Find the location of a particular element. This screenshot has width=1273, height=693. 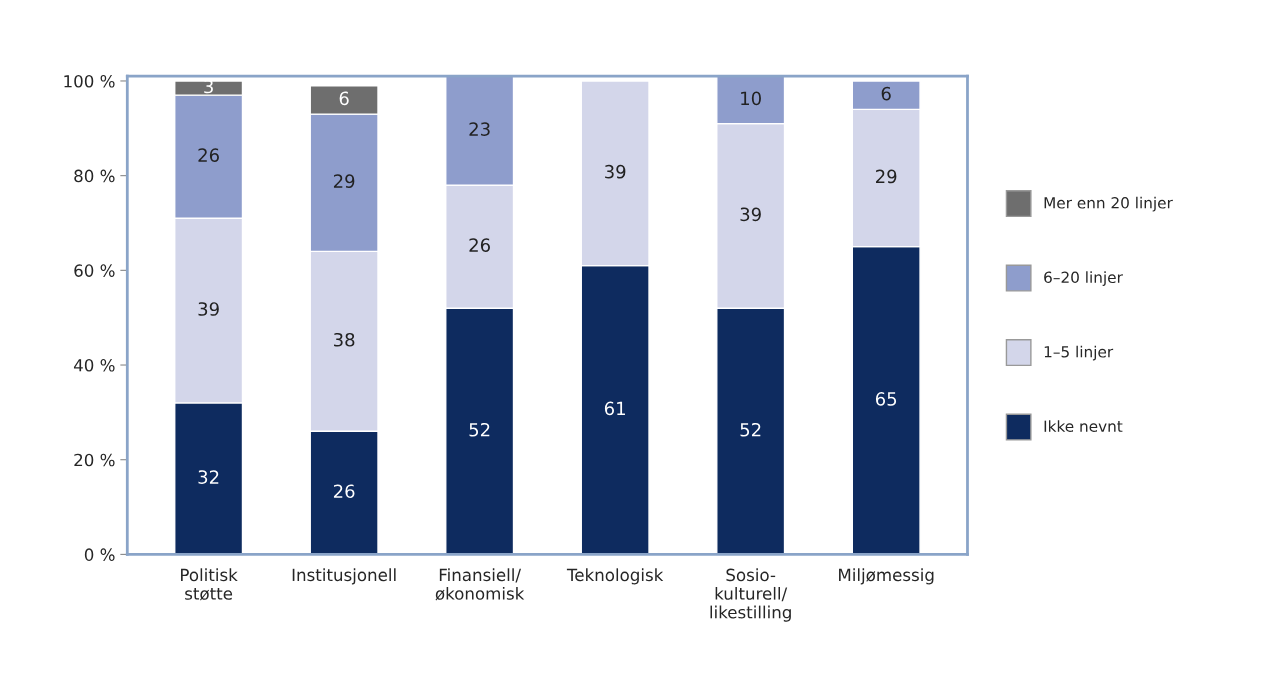

x-tick-label: Politisk støtte is located at coordinates (209, 584).